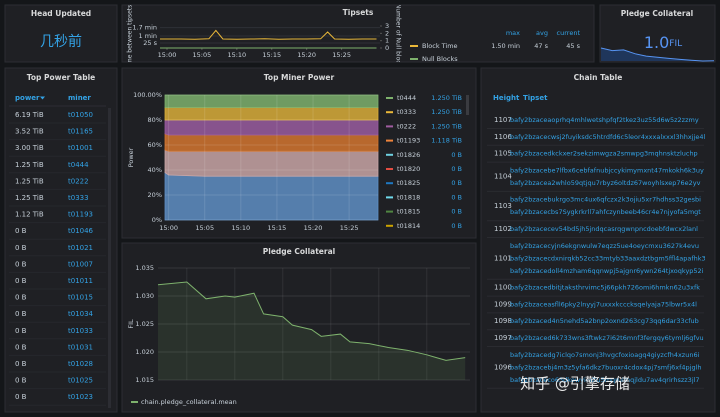  What do you see at coordinates (155, 145) in the screenshot?
I see `y-tick-label: 60%` at bounding box center [155, 145].